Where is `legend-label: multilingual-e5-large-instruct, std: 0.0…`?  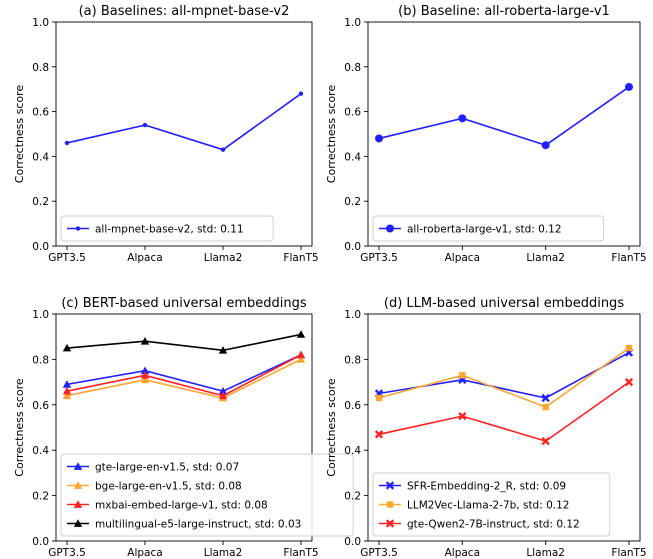
legend-label: multilingual-e5-large-instruct, std: 0.0… is located at coordinates (198, 525).